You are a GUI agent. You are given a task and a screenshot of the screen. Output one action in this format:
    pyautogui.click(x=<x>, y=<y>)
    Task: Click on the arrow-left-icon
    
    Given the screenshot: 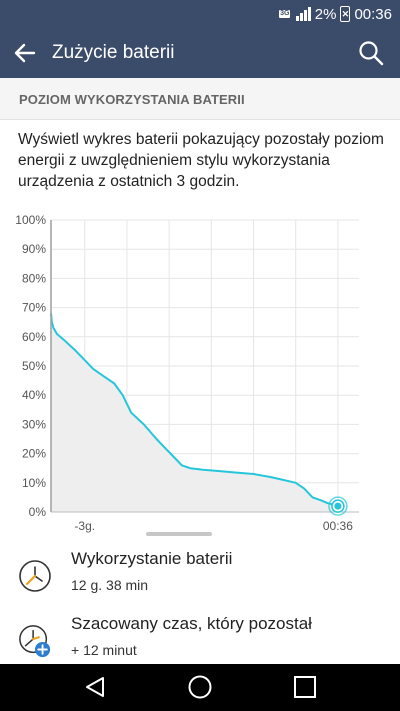 What is the action you would take?
    pyautogui.click(x=25, y=53)
    